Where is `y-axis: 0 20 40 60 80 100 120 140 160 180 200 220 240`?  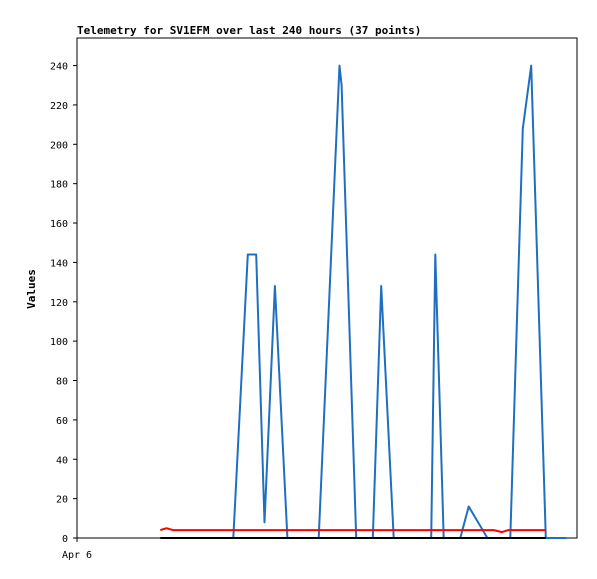 y-axis: 0 20 40 60 80 100 120 140 160 180 200 220 240 is located at coordinates (63, 303).